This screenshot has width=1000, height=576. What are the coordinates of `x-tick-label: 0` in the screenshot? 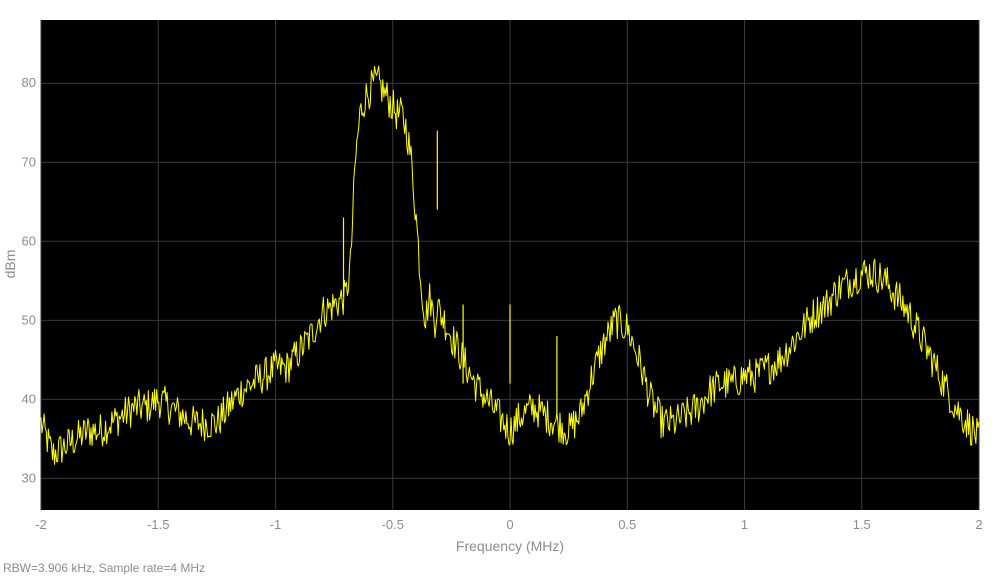 It's located at (509, 524).